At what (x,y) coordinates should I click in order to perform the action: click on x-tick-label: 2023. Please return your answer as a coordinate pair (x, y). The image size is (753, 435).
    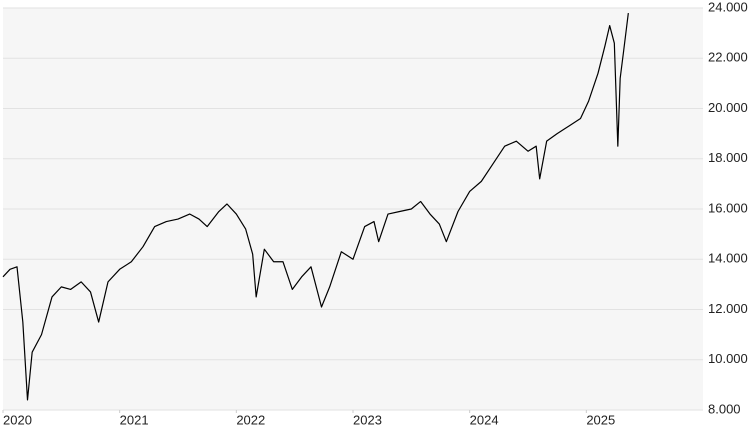
    Looking at the image, I should click on (367, 419).